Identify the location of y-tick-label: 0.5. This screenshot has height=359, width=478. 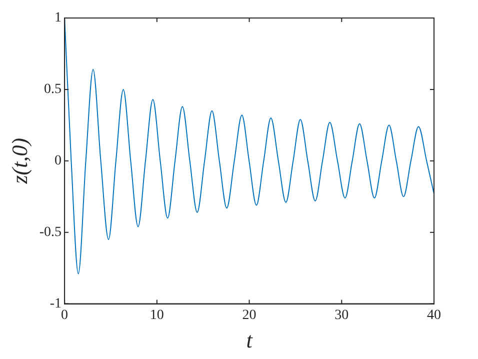
(53, 90).